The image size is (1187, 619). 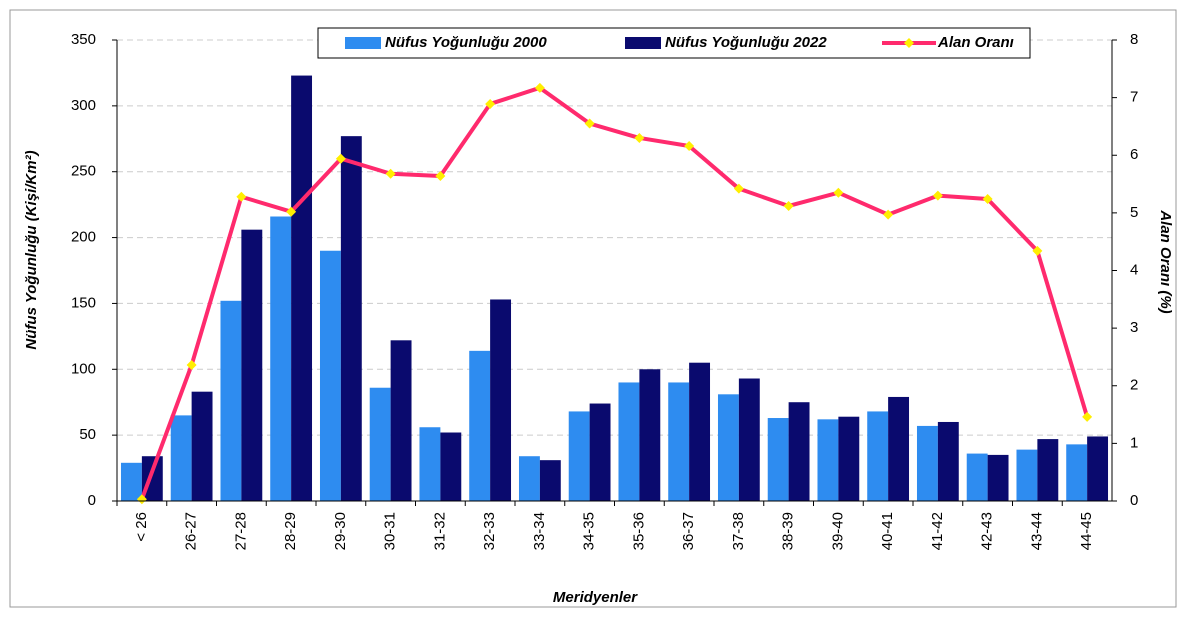 What do you see at coordinates (83, 368) in the screenshot?
I see `y-tick-label: 100` at bounding box center [83, 368].